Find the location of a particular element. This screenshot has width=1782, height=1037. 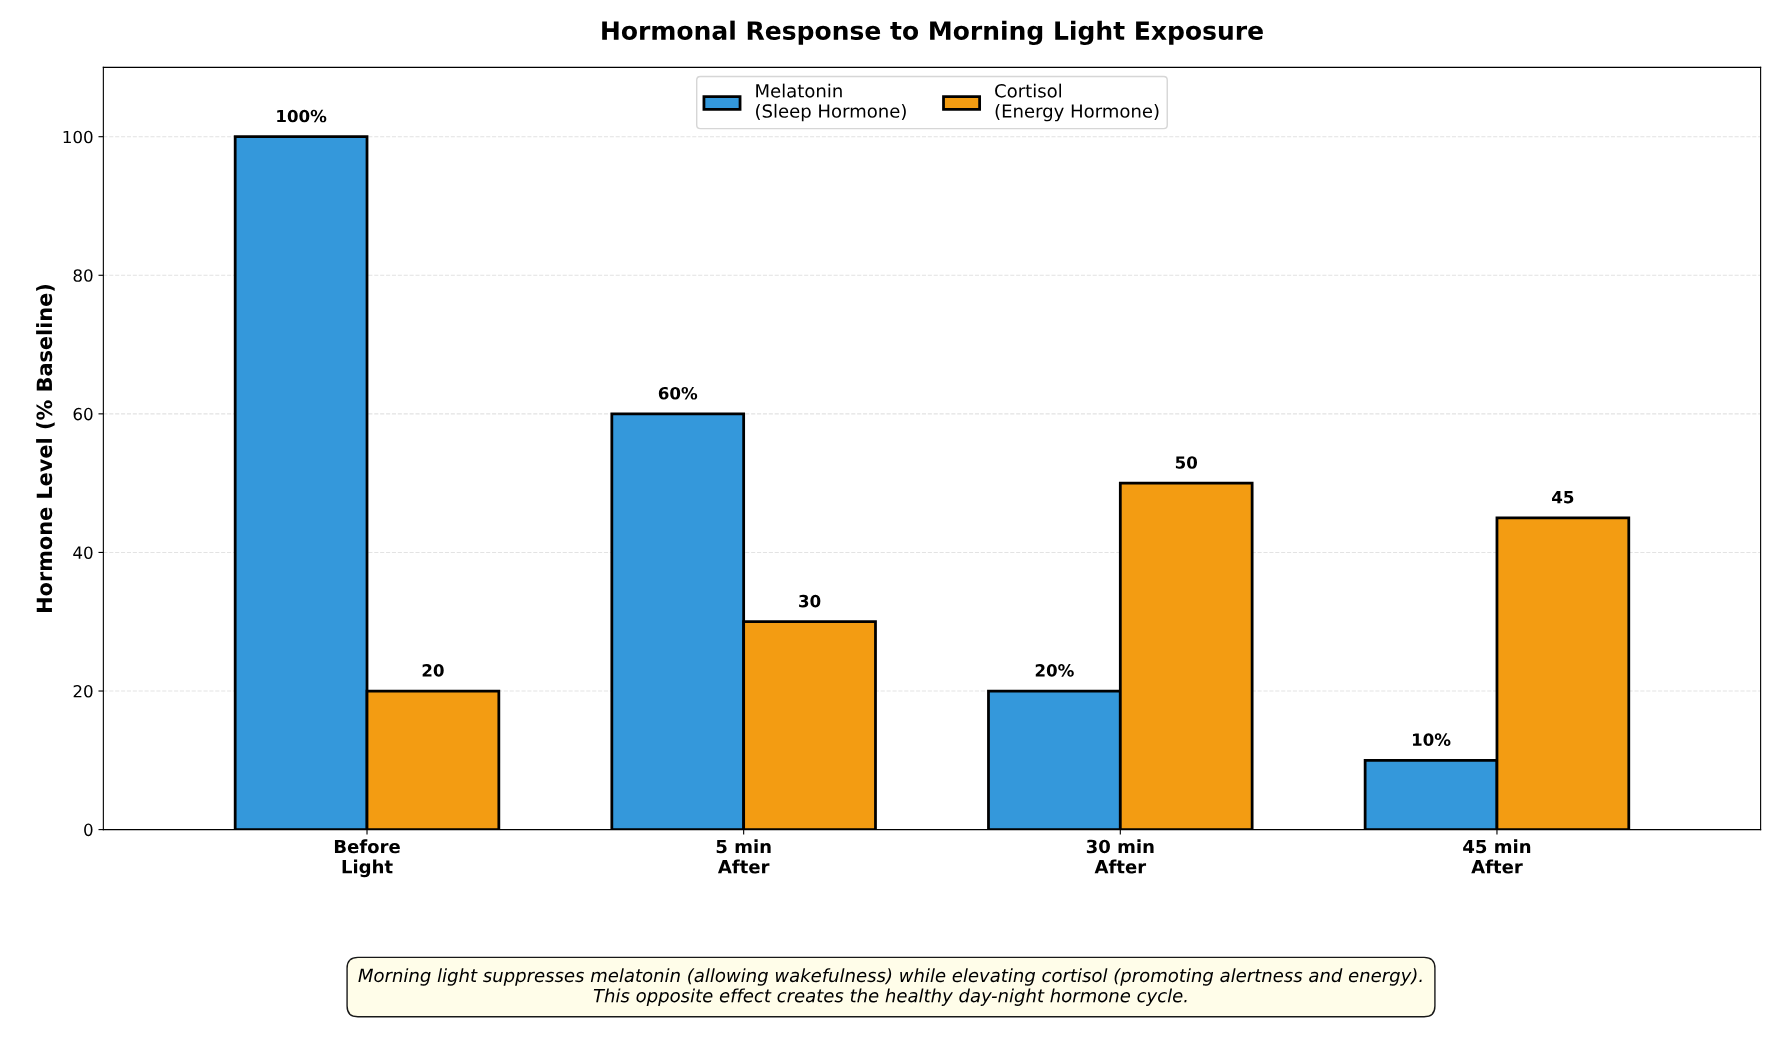

x-tick-label: 30 min After is located at coordinates (1120, 856).